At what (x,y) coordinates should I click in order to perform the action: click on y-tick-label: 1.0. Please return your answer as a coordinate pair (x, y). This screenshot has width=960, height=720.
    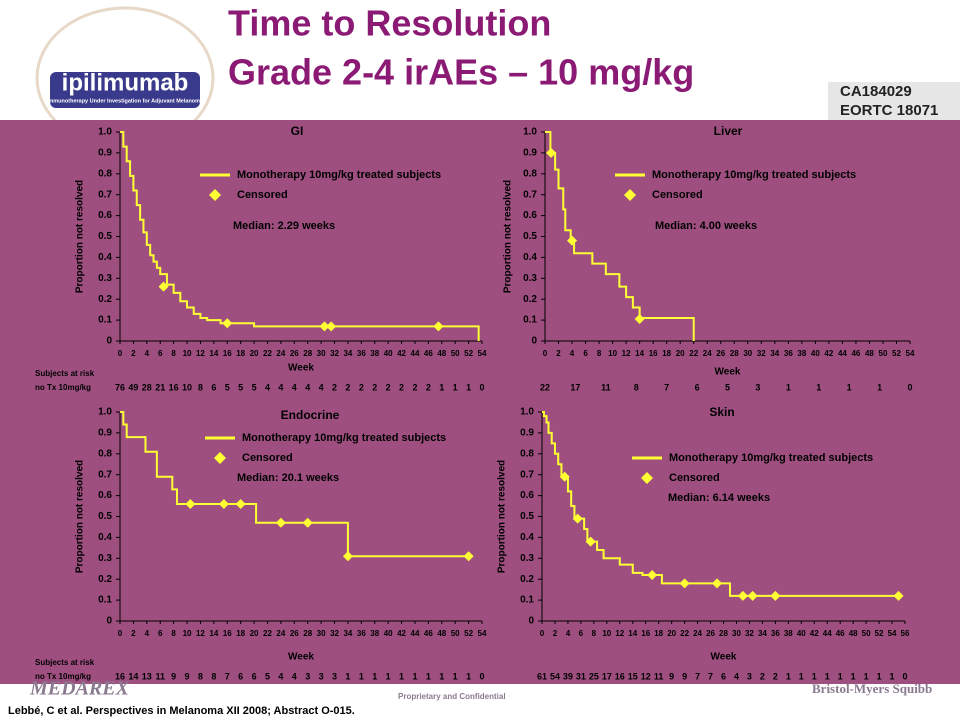
    Looking at the image, I should click on (527, 412).